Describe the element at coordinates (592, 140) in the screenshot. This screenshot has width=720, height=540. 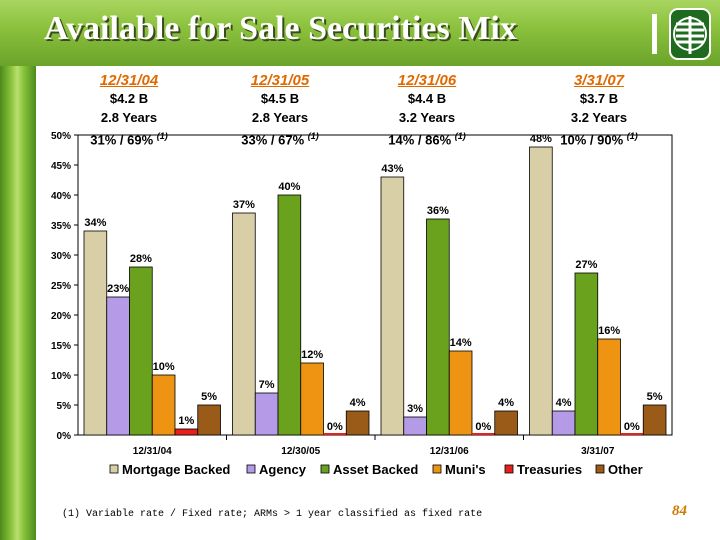
I see `summary-mix: 10% / 90%` at that location.